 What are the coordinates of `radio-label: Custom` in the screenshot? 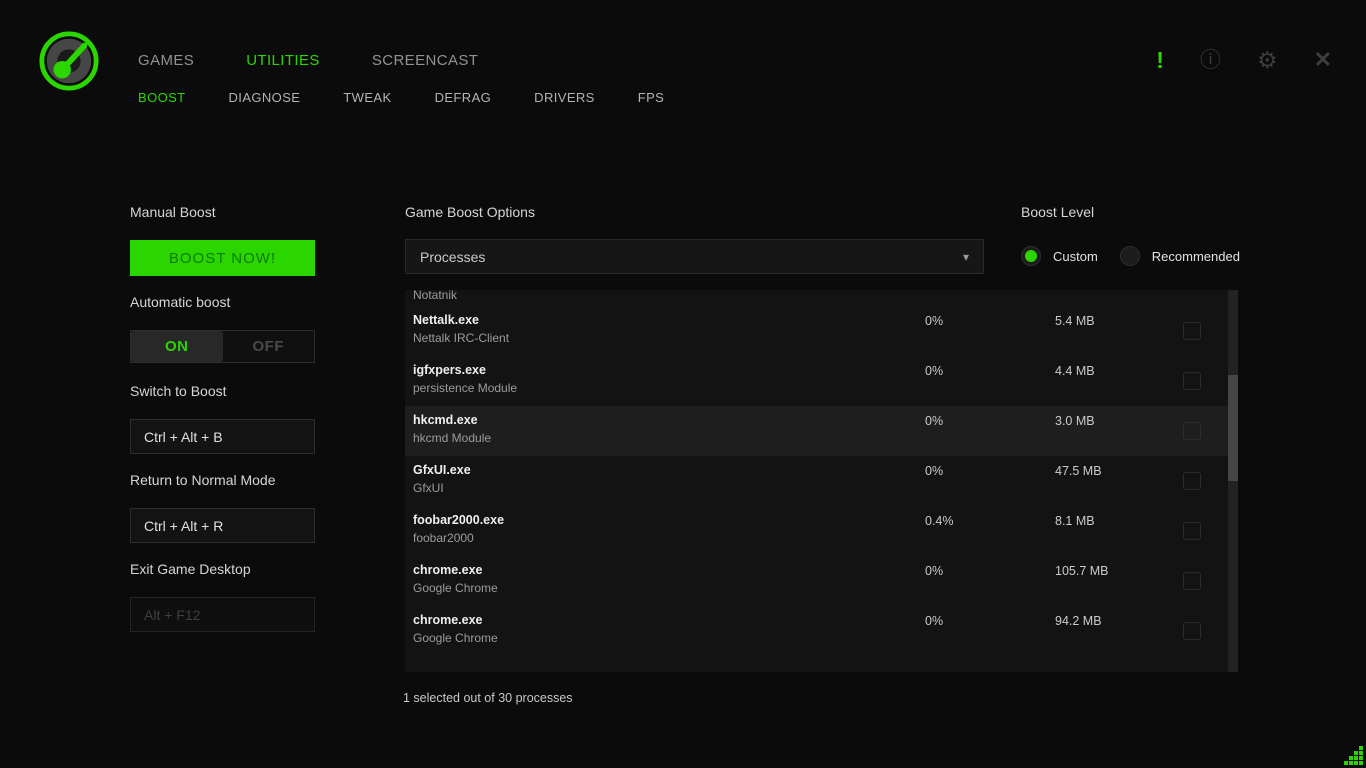 It's located at (1075, 256).